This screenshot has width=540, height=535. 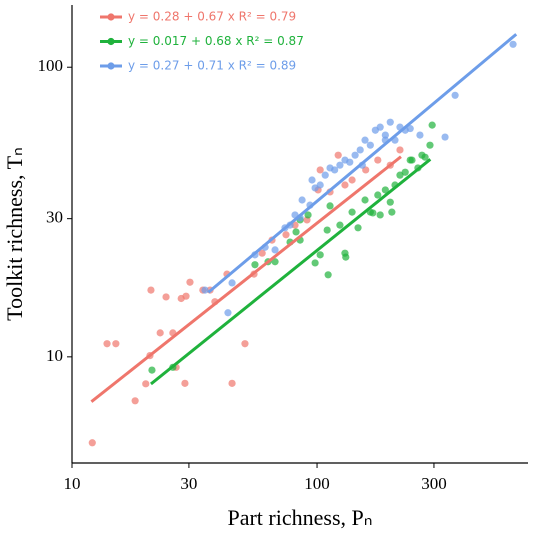 What do you see at coordinates (72, 483) in the screenshot?
I see `x-tick-label: 10` at bounding box center [72, 483].